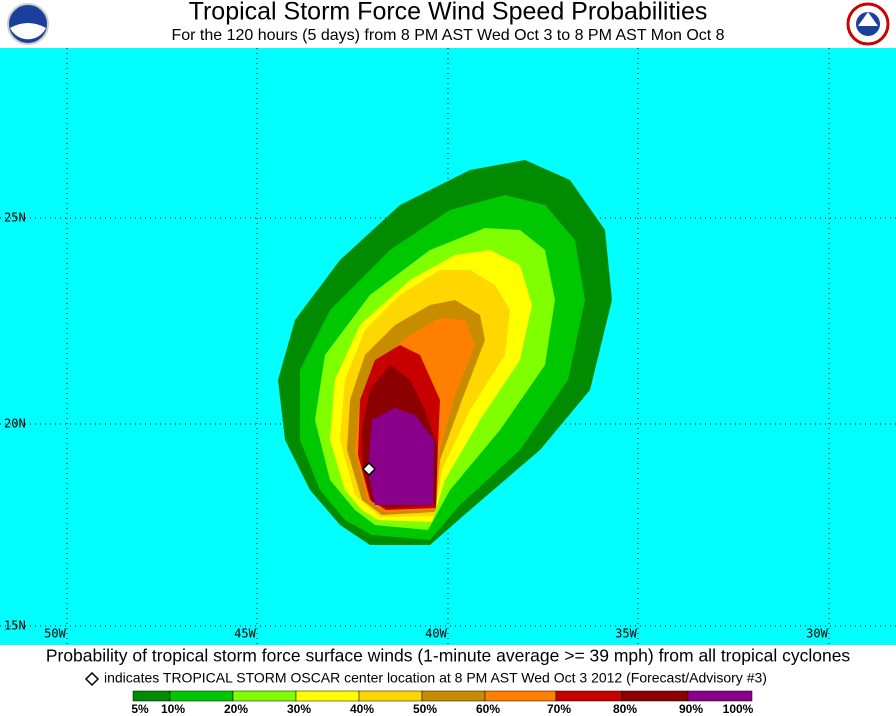 This screenshot has height=716, width=896. What do you see at coordinates (817, 634) in the screenshot?
I see `lon-label: 30W` at bounding box center [817, 634].